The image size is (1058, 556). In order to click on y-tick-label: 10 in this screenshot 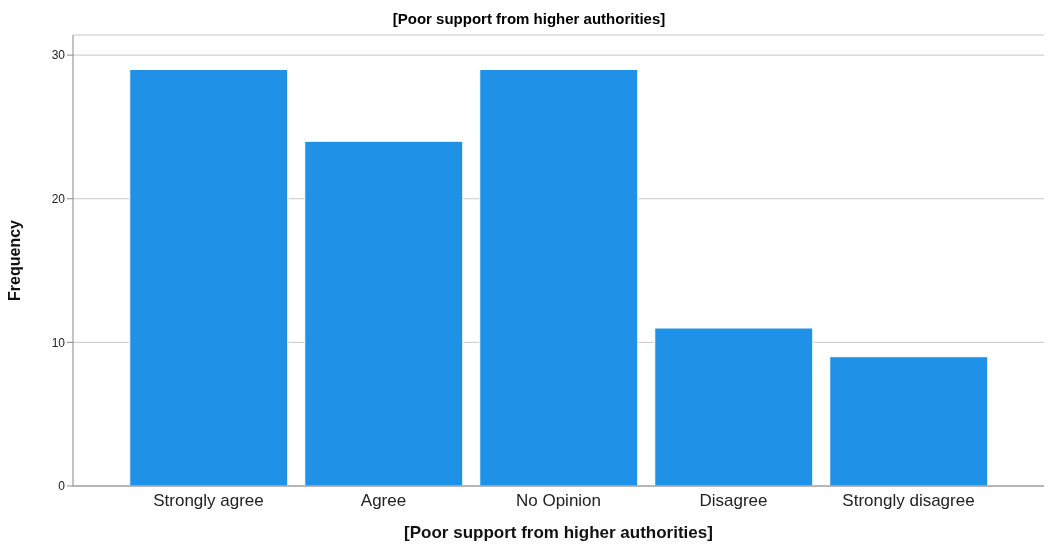, I will do `click(58, 342)`.